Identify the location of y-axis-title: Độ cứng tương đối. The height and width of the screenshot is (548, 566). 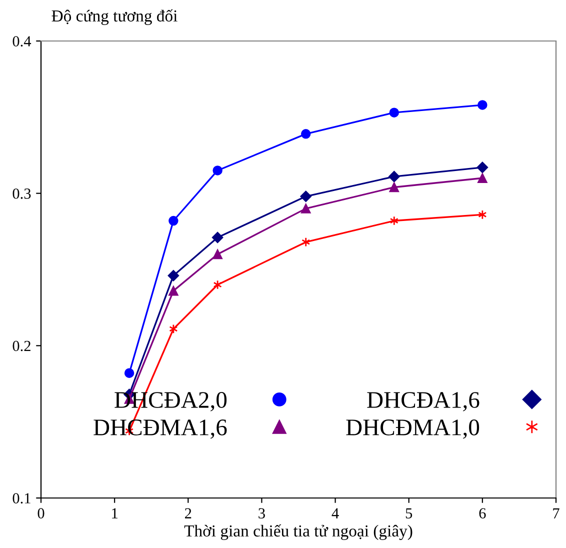
(115, 17).